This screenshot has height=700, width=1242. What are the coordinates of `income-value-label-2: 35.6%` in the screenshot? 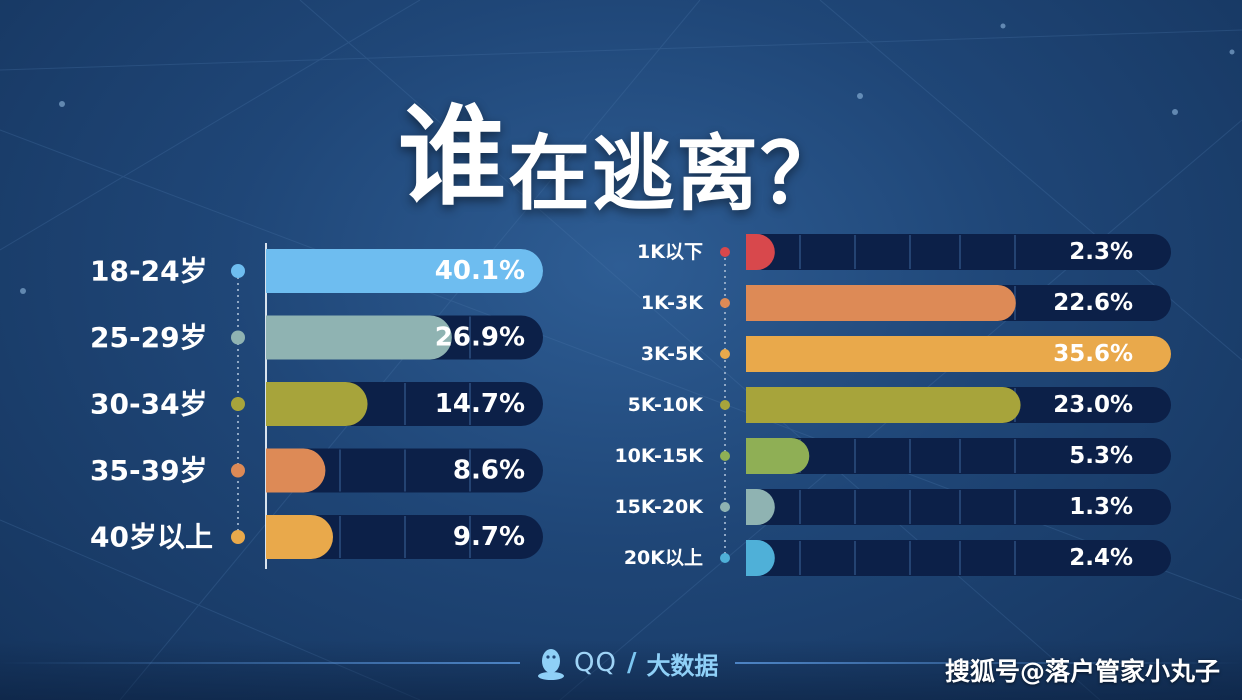 It's located at (1093, 354).